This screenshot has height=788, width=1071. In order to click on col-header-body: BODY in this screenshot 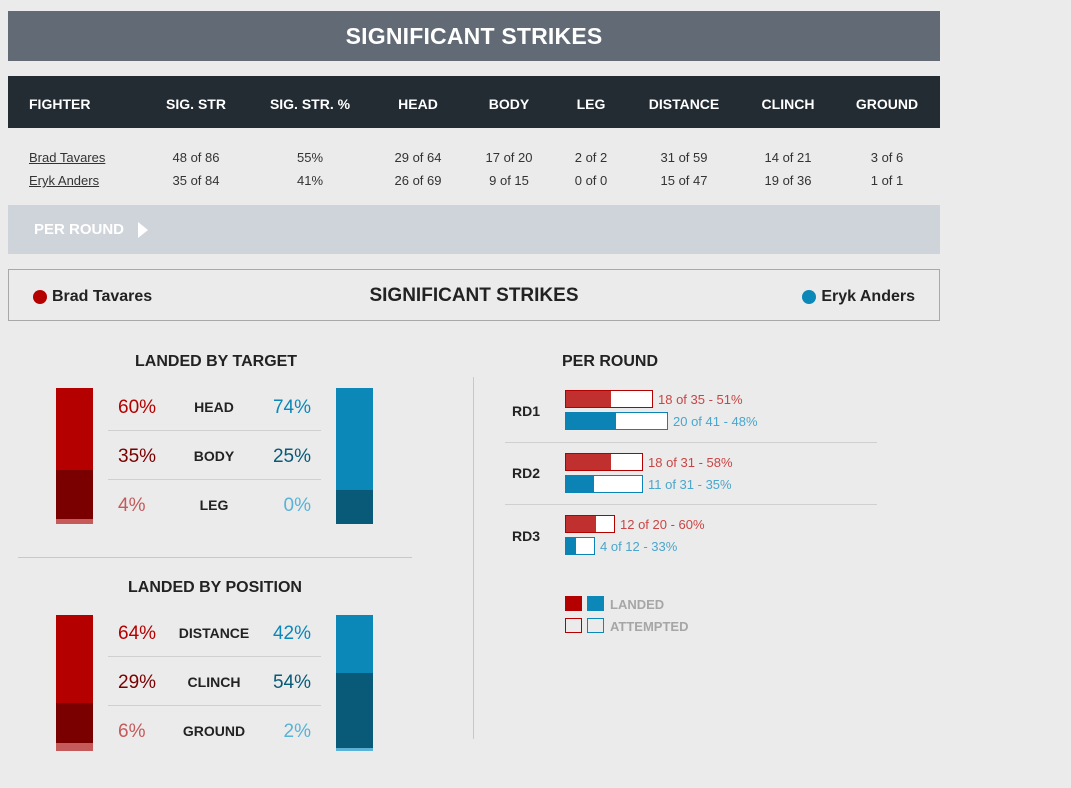, I will do `click(509, 104)`.